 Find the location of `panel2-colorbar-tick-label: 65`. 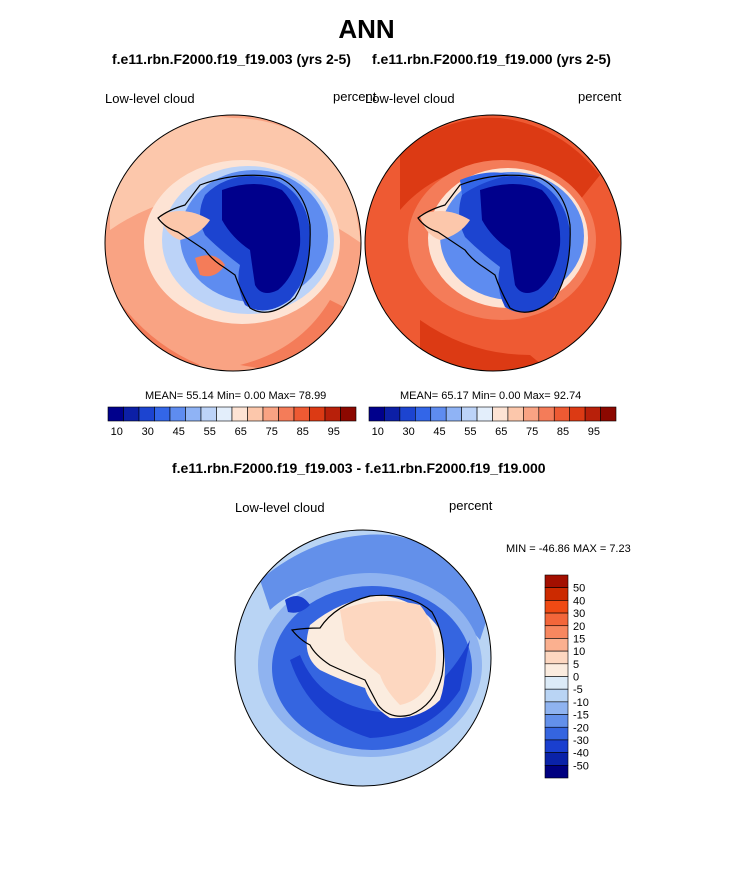

panel2-colorbar-tick-label: 65 is located at coordinates (501, 432).